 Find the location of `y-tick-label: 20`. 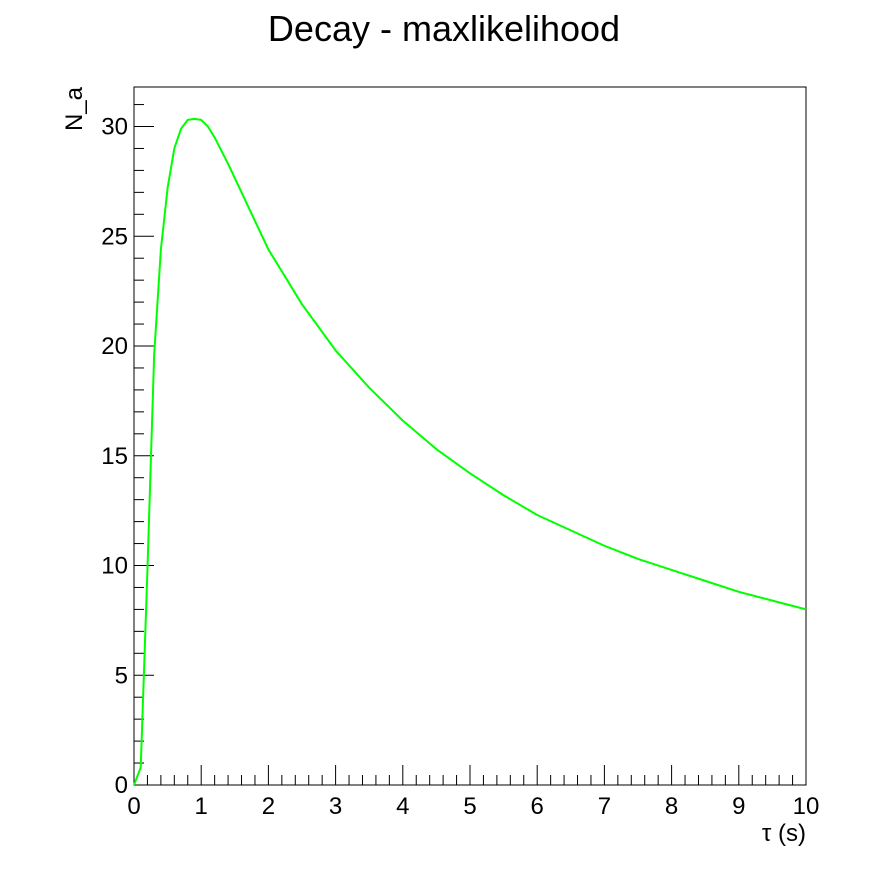

y-tick-label: 20 is located at coordinates (114, 346).